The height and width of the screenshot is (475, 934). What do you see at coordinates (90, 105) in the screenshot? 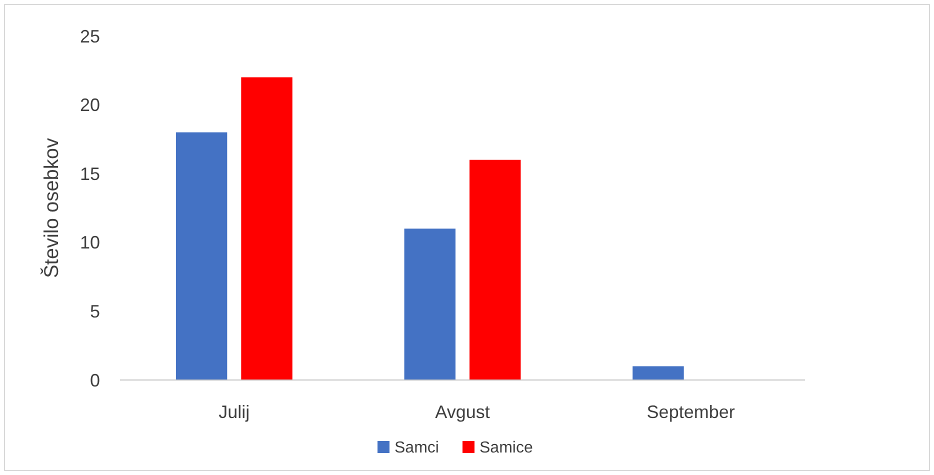
I see `y-tick-label: 20` at bounding box center [90, 105].